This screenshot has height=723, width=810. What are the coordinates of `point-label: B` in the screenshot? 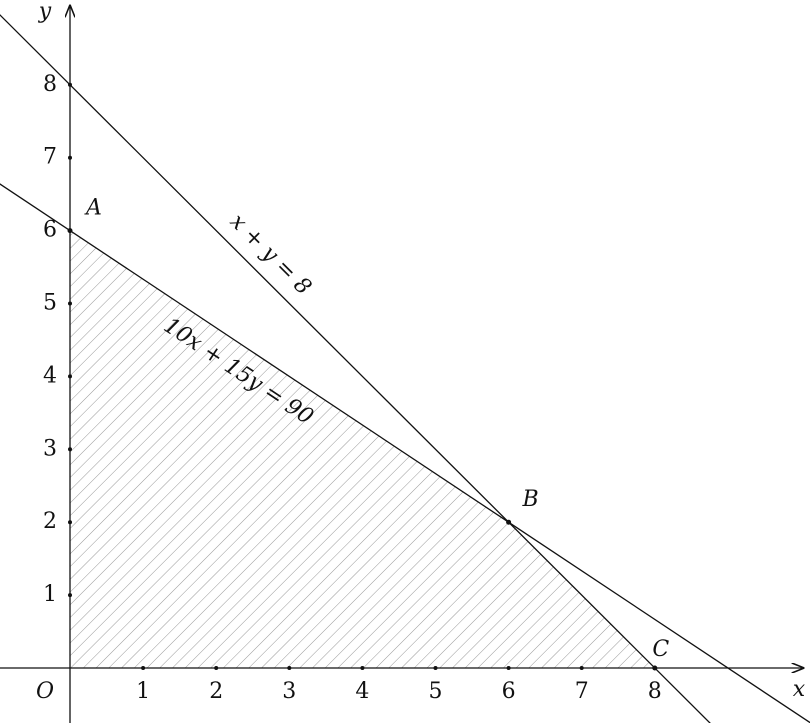 It's located at (530, 499).